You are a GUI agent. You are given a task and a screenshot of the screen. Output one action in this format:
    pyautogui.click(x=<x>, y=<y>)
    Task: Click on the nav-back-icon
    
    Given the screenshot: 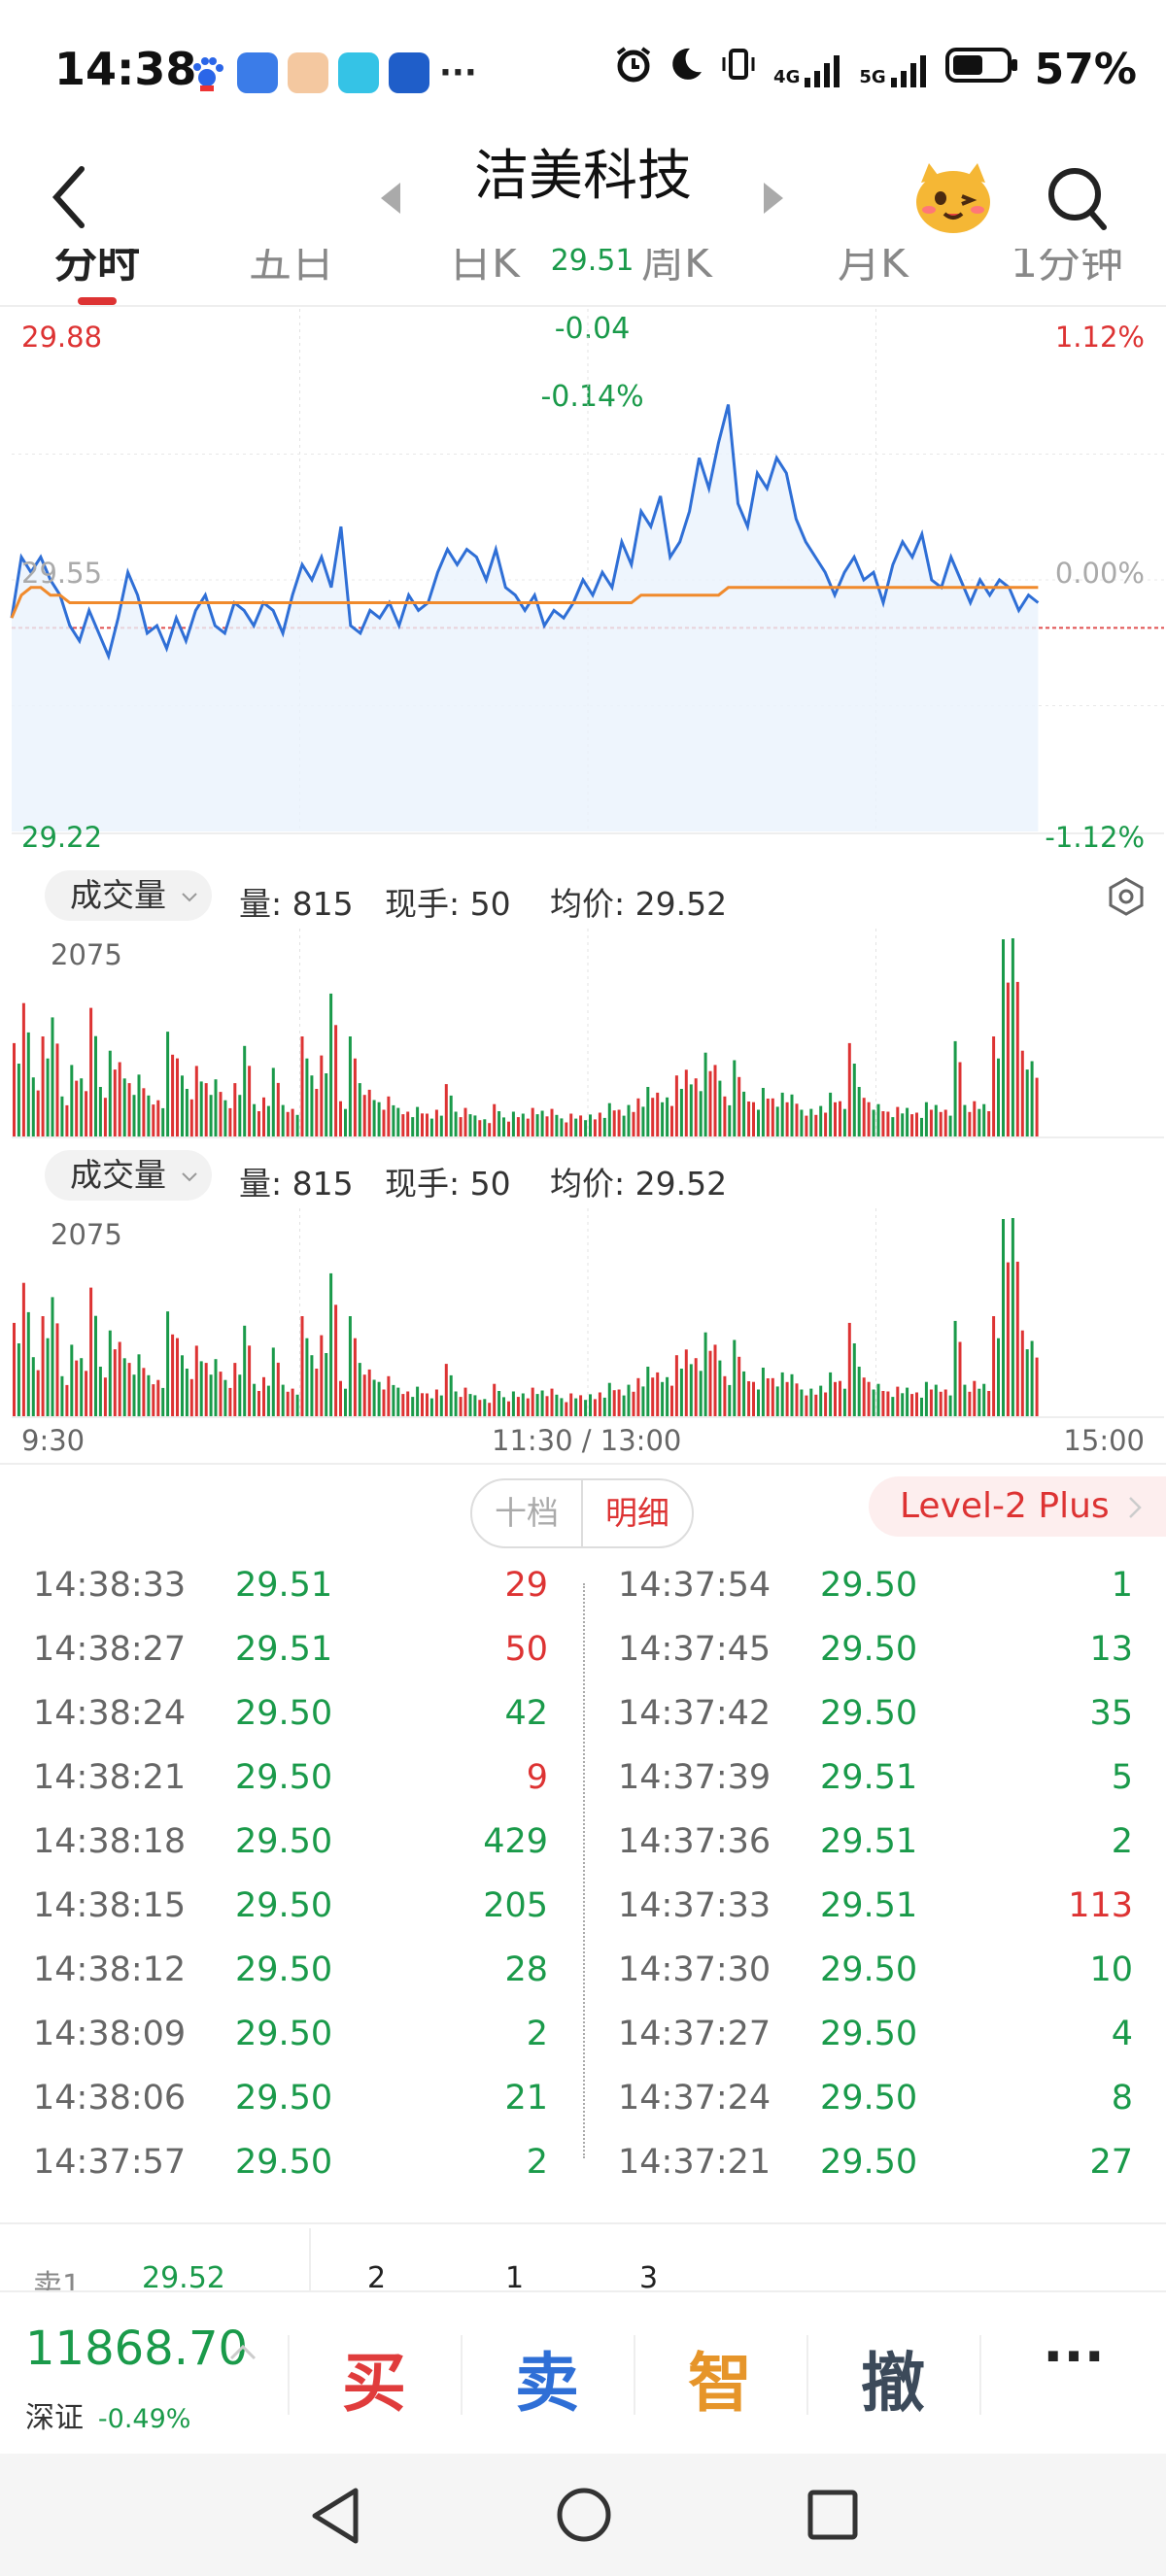 What is the action you would take?
    pyautogui.click(x=335, y=2518)
    